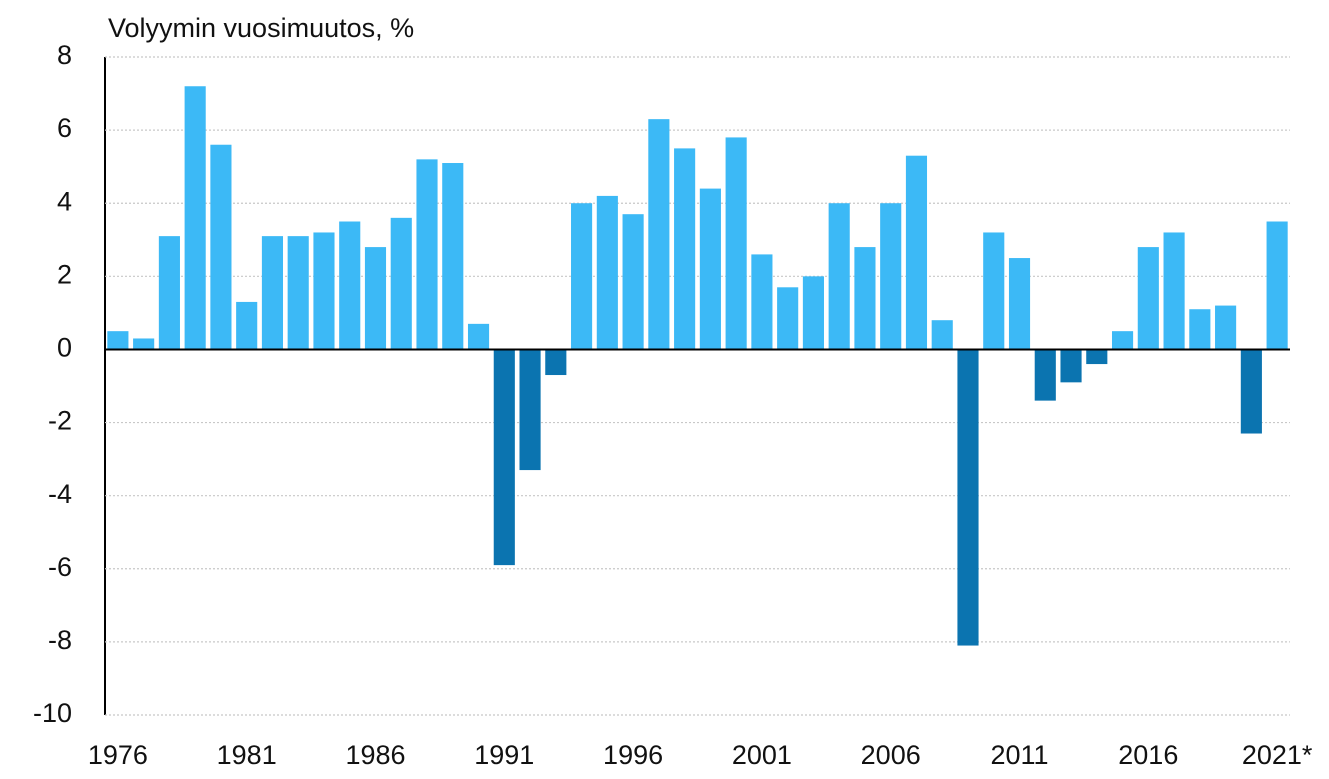  Describe the element at coordinates (64, 348) in the screenshot. I see `y-tick-label: 0` at that location.